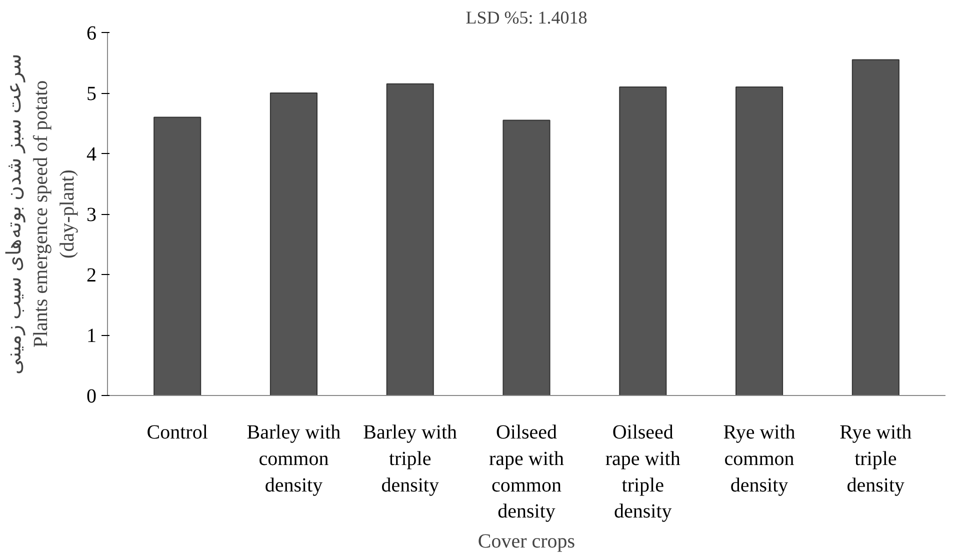 The height and width of the screenshot is (558, 962). What do you see at coordinates (410, 459) in the screenshot?
I see `x-tick-label: Barley with triple density` at bounding box center [410, 459].